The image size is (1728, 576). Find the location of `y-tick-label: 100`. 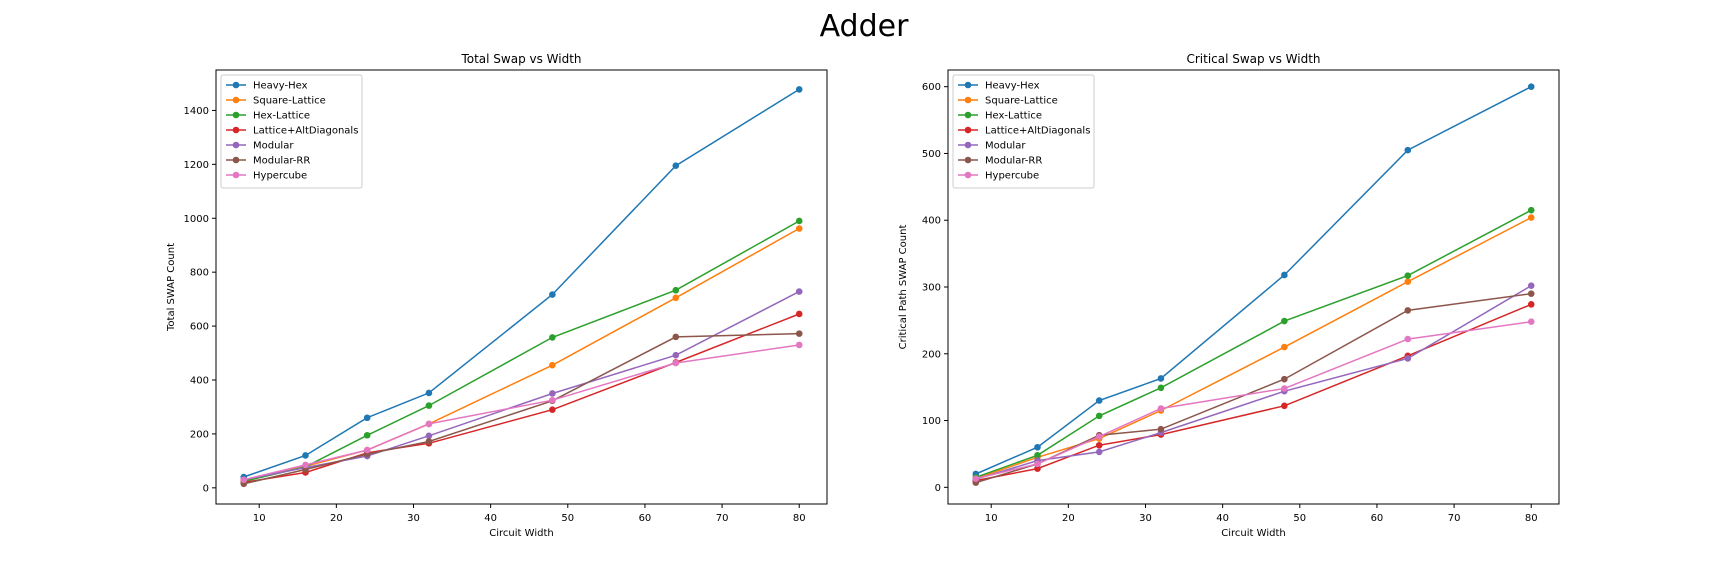

y-tick-label: 100 is located at coordinates (931, 421).